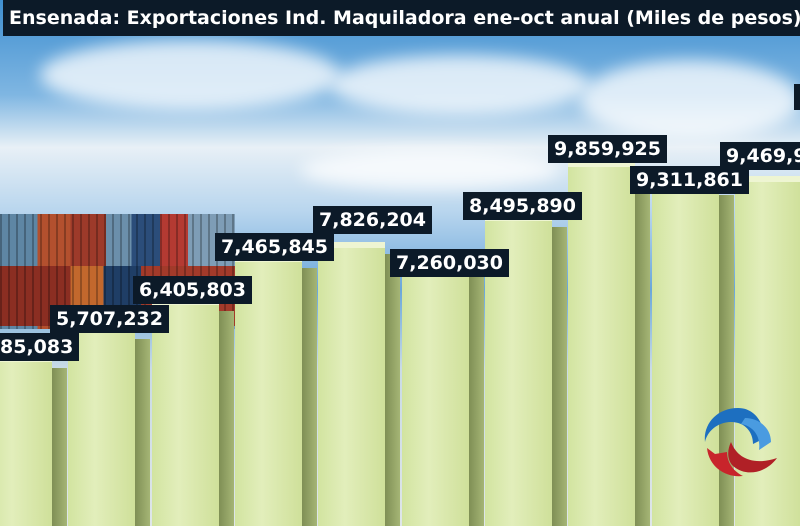  What do you see at coordinates (192, 290) in the screenshot?
I see `data-label-3: 6,405,803` at bounding box center [192, 290].